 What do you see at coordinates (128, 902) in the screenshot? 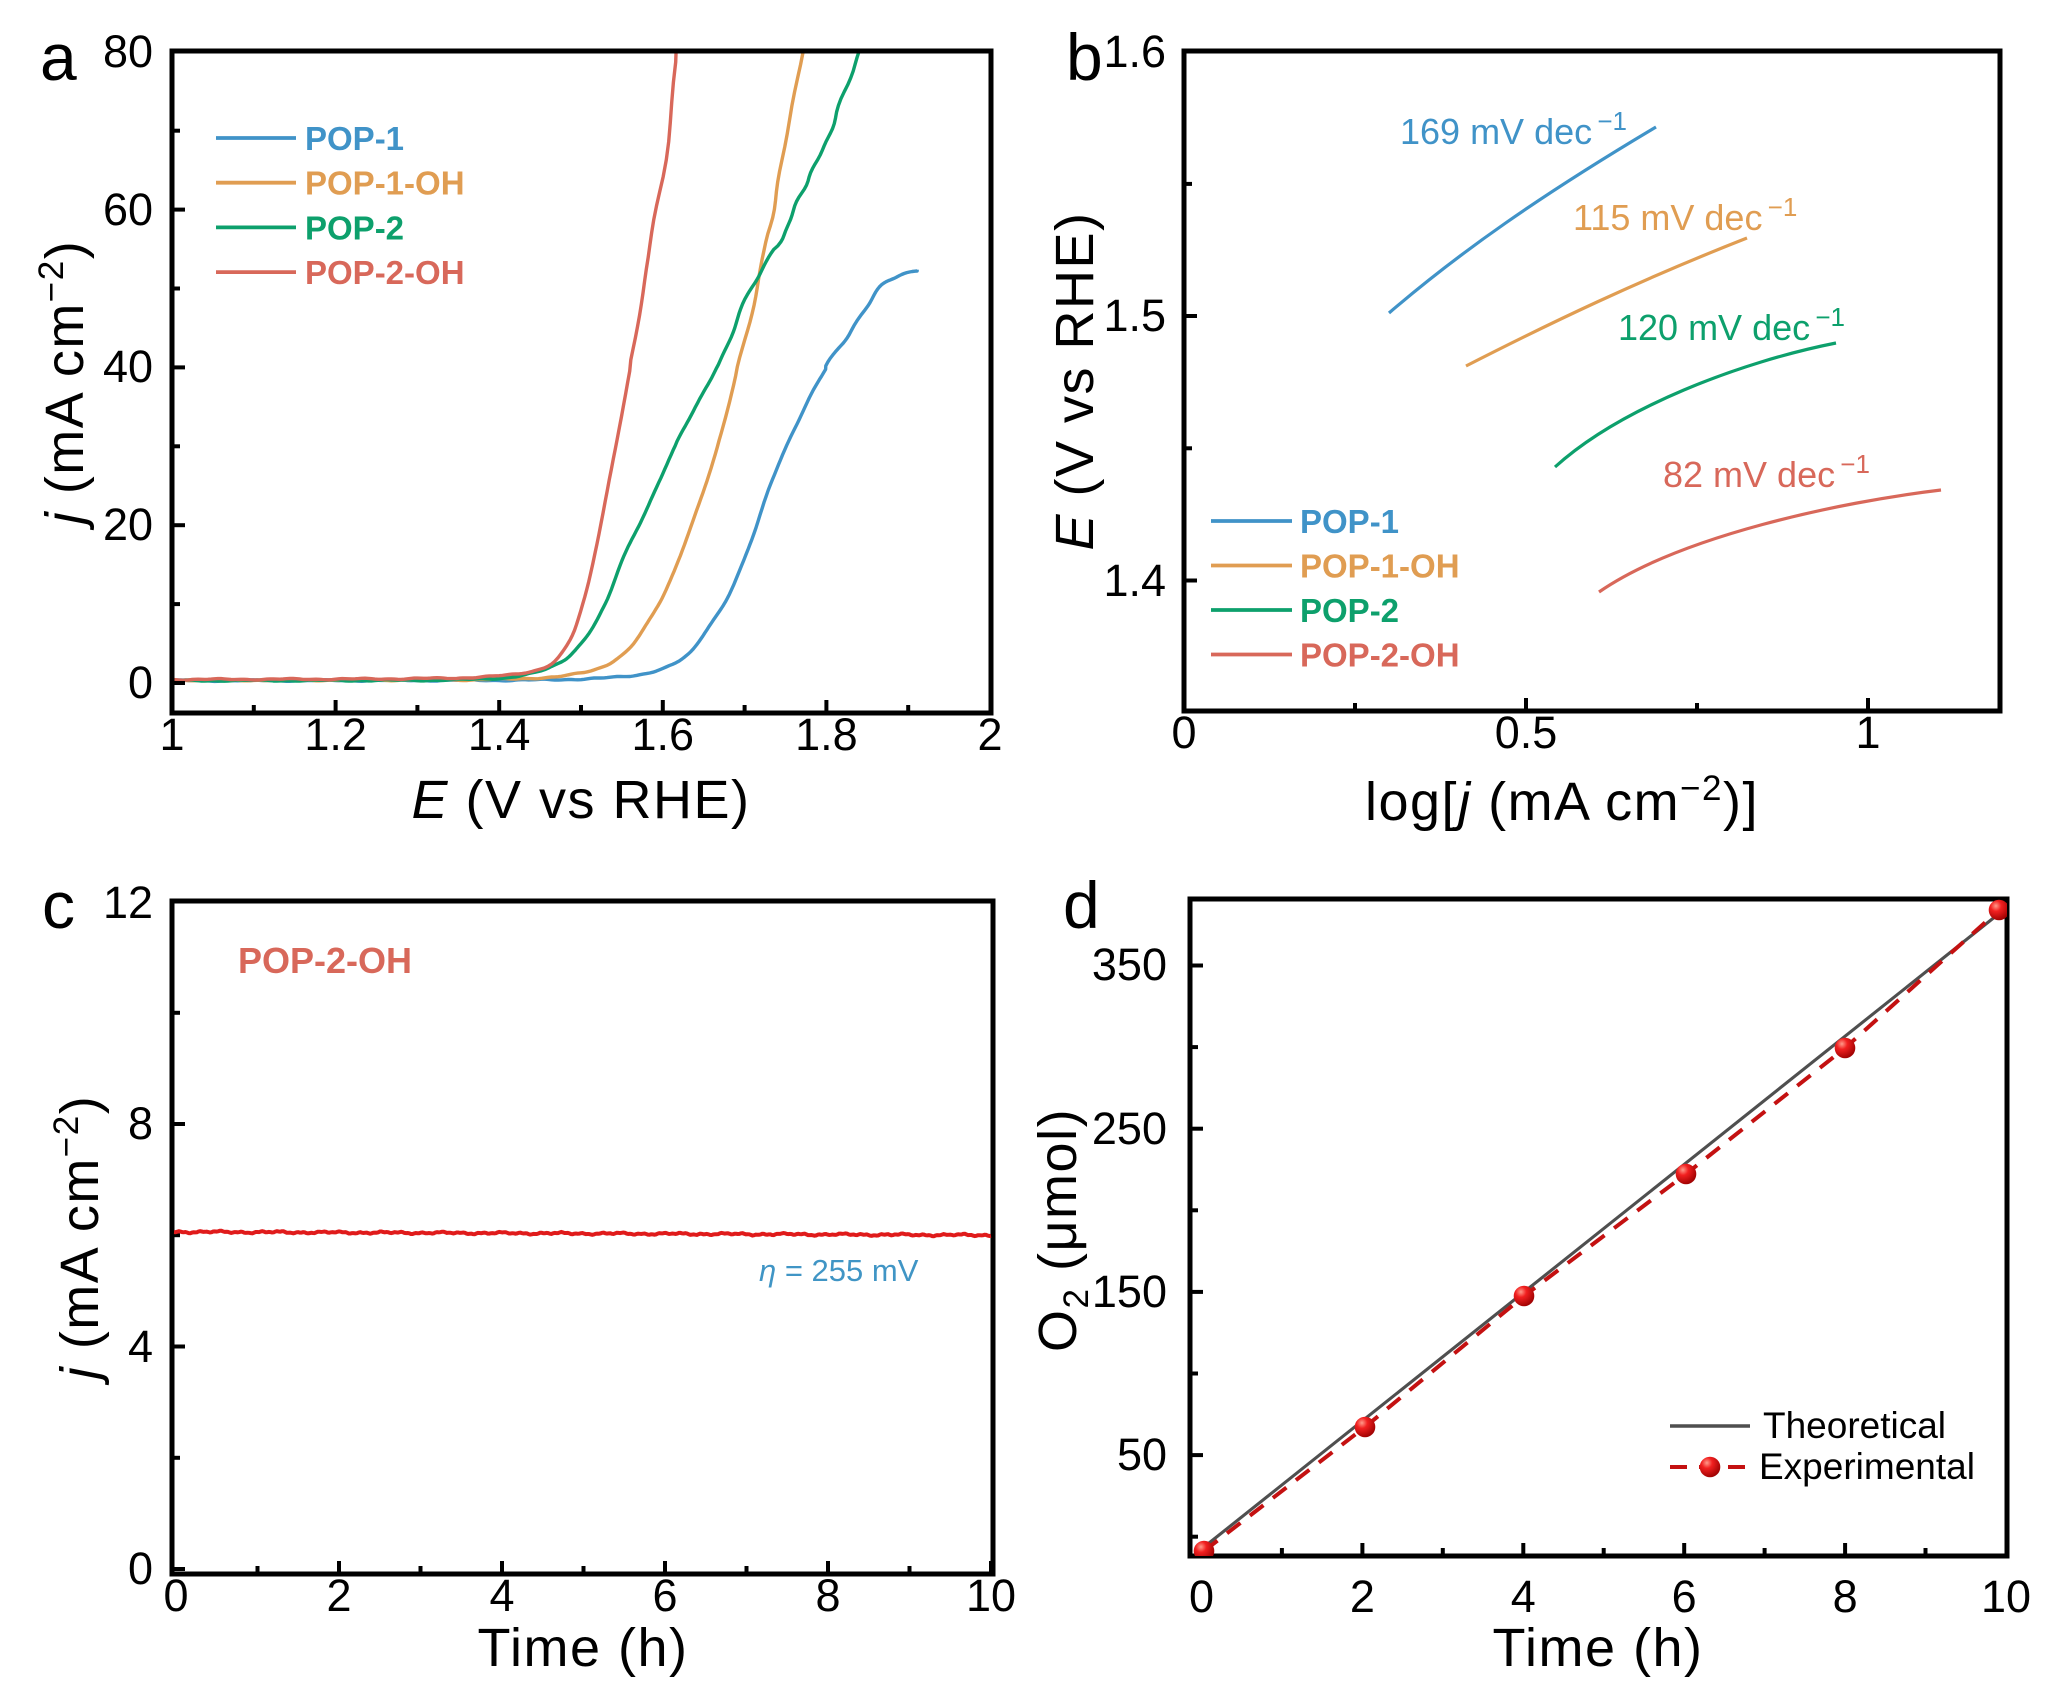
I see `svg-text: 12` at bounding box center [128, 902].